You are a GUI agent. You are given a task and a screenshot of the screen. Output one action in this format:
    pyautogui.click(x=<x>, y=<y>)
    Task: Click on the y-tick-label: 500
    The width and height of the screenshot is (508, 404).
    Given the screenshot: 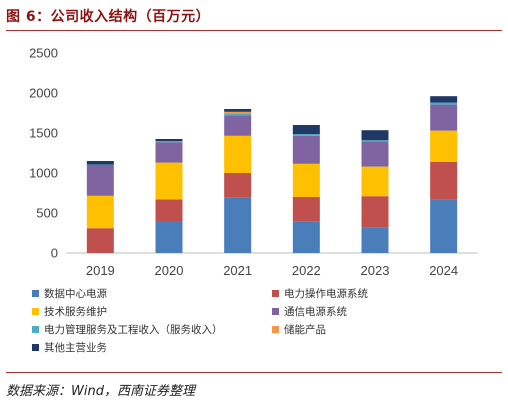 What is the action you would take?
    pyautogui.click(x=47, y=213)
    